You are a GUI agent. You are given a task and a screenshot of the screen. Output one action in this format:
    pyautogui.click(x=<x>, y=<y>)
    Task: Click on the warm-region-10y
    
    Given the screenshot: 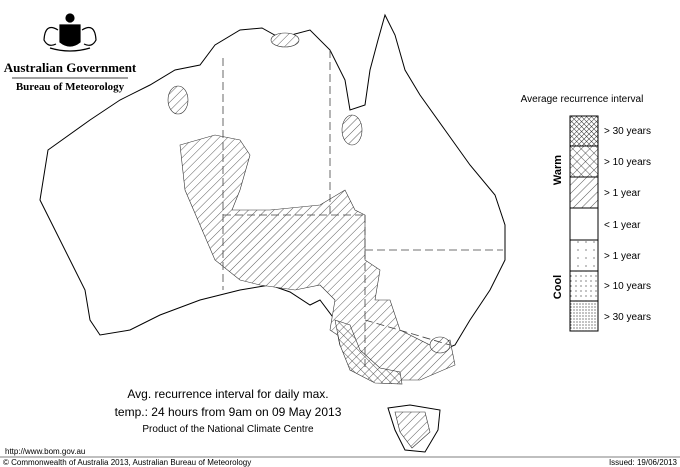 What is the action you would take?
    pyautogui.click(x=368, y=352)
    